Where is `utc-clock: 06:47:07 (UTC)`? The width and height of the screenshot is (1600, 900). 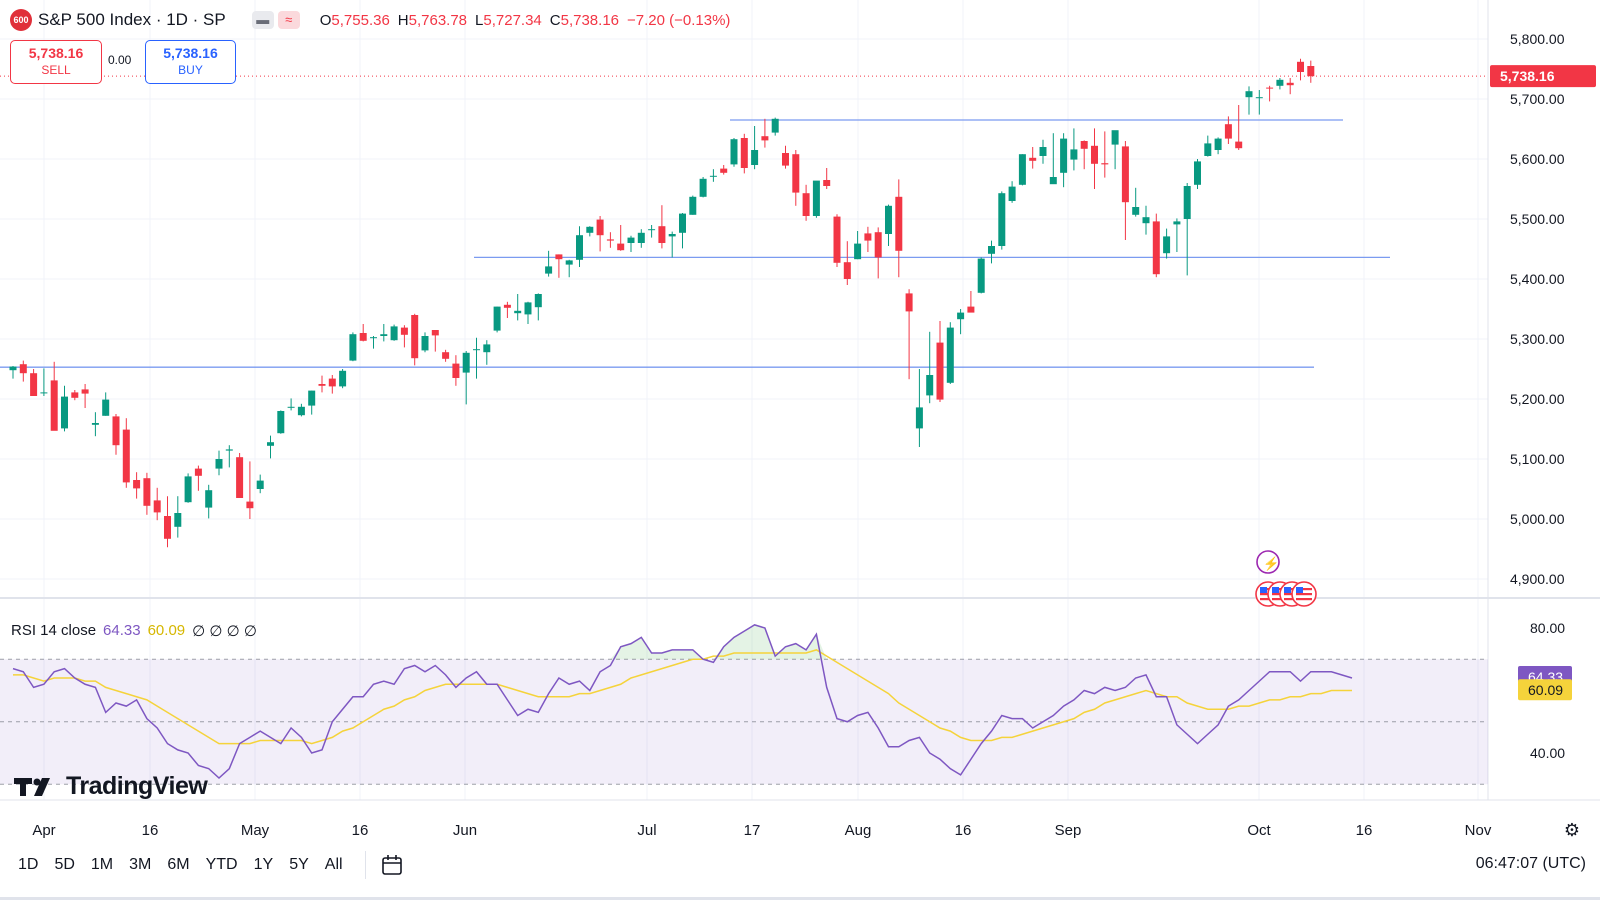
utc-clock: 06:47:07 (UTC) is located at coordinates (1530, 863).